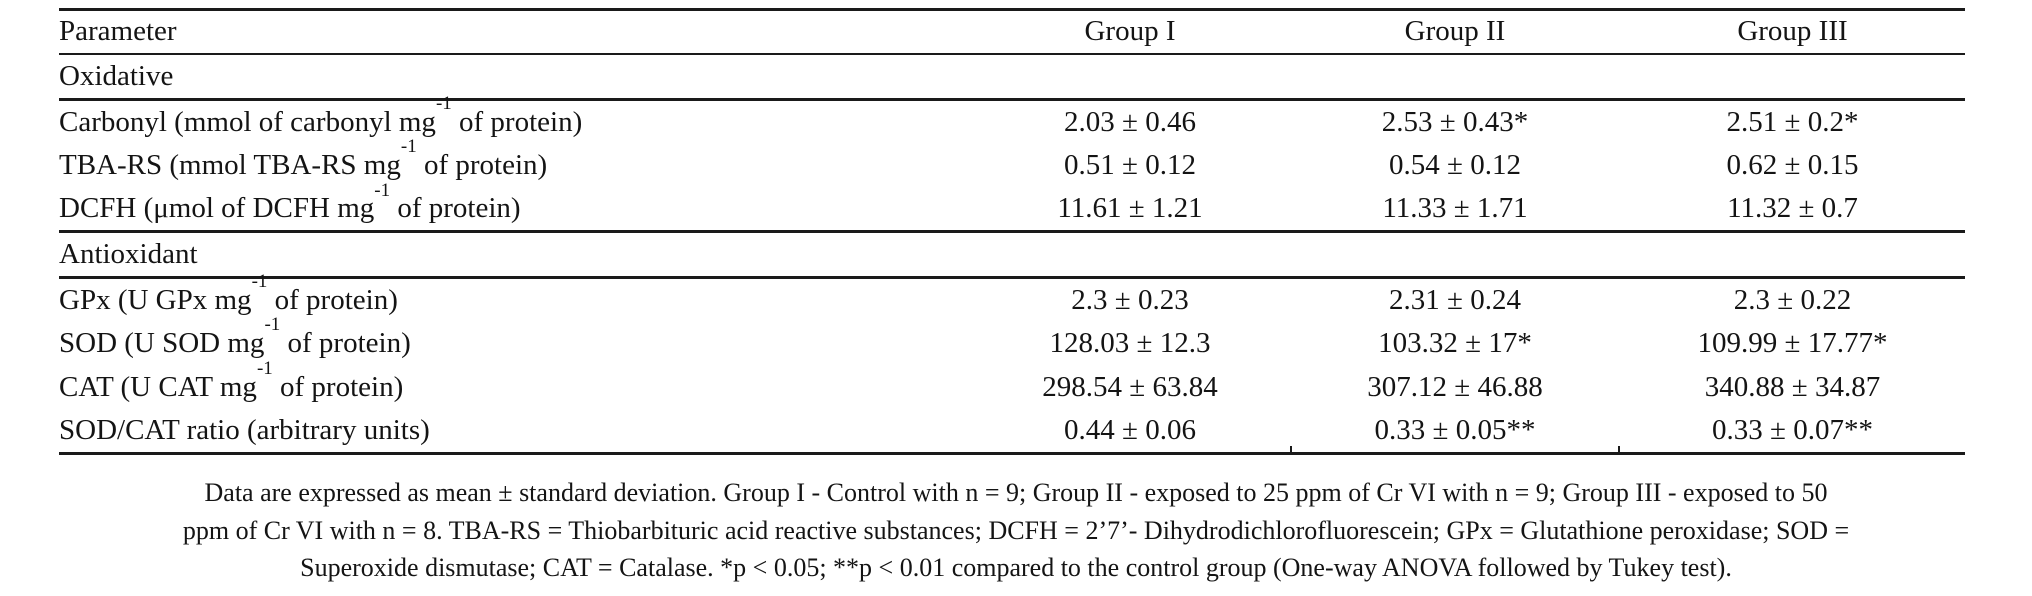 The height and width of the screenshot is (596, 2032). I want to click on parameter-label: SOD/CAT ratio (arbitrary units), so click(244, 430).